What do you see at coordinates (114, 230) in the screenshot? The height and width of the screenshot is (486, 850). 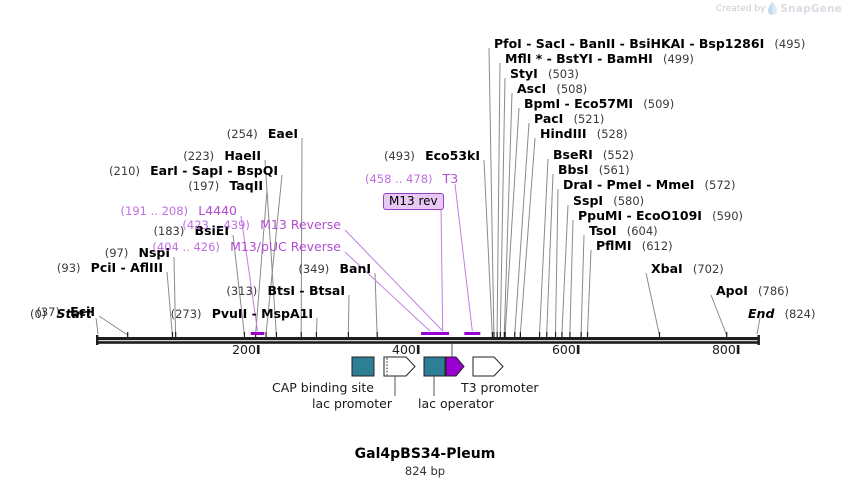 I see `enzyme-site-label: (183) BsiEI` at bounding box center [114, 230].